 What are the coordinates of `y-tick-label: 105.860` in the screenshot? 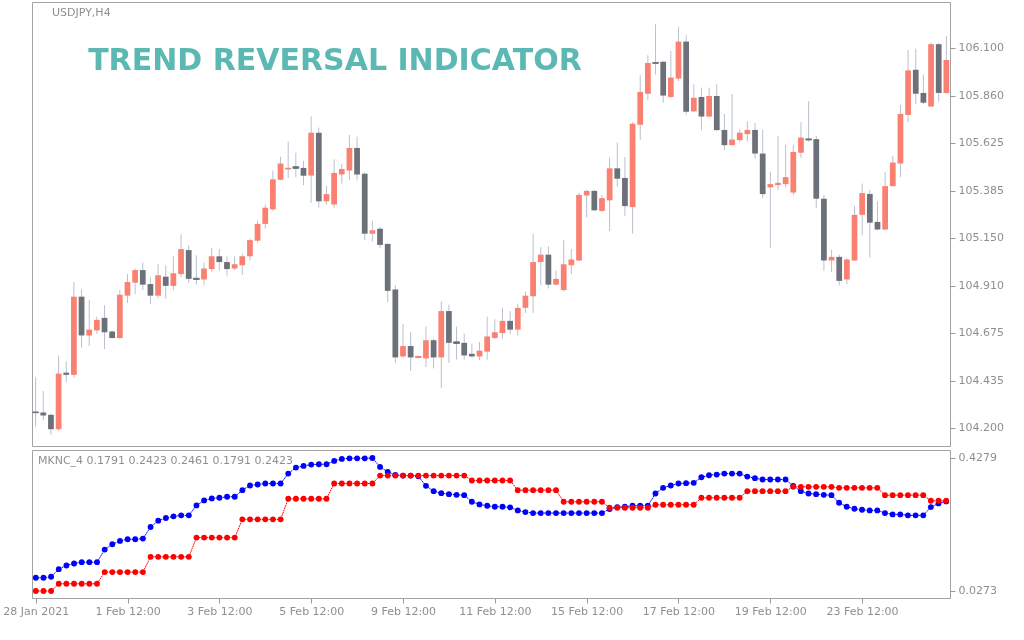 It's located at (981, 96).